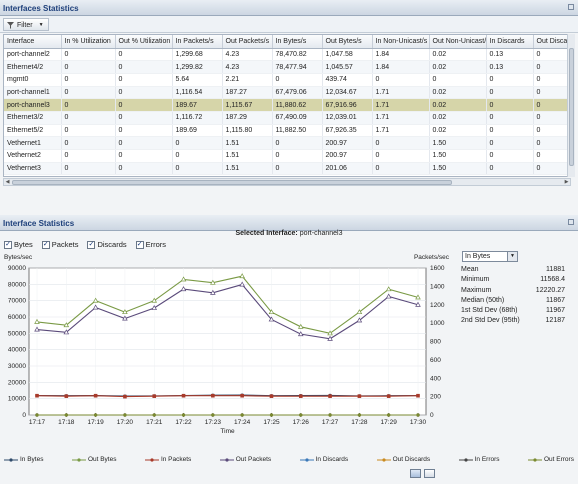 The width and height of the screenshot is (578, 484). What do you see at coordinates (287, 143) in the screenshot?
I see `table-row: Vethernet1 0 0 0 1.51 0 200.97 0 1.50 0 0` at bounding box center [287, 143].